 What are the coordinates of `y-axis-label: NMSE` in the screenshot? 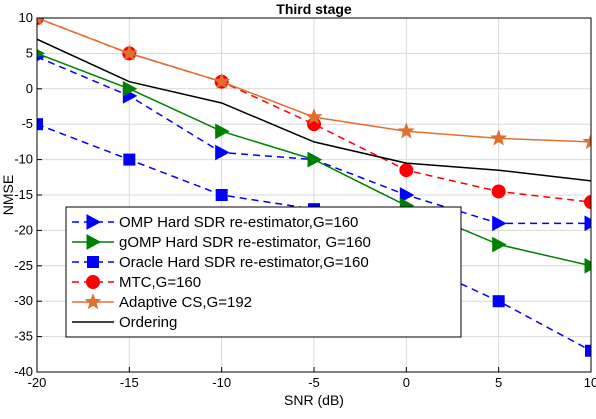 It's located at (8, 195).